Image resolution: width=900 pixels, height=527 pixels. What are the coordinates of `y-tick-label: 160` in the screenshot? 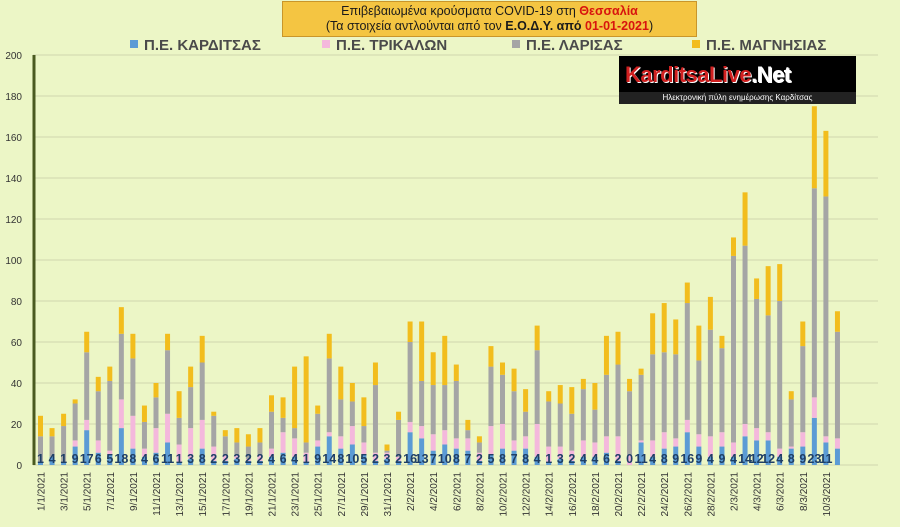 It's located at (13, 138).